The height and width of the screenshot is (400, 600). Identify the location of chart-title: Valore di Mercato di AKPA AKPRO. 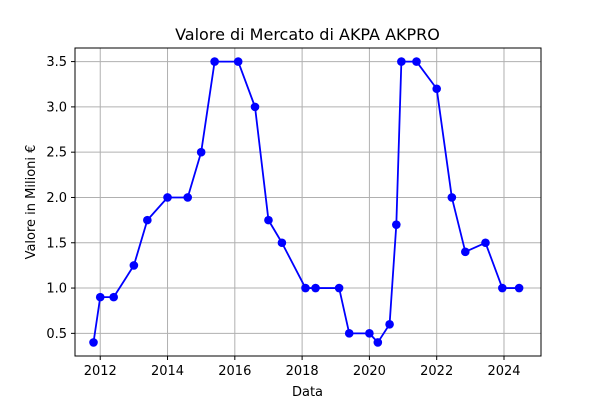
(307, 34).